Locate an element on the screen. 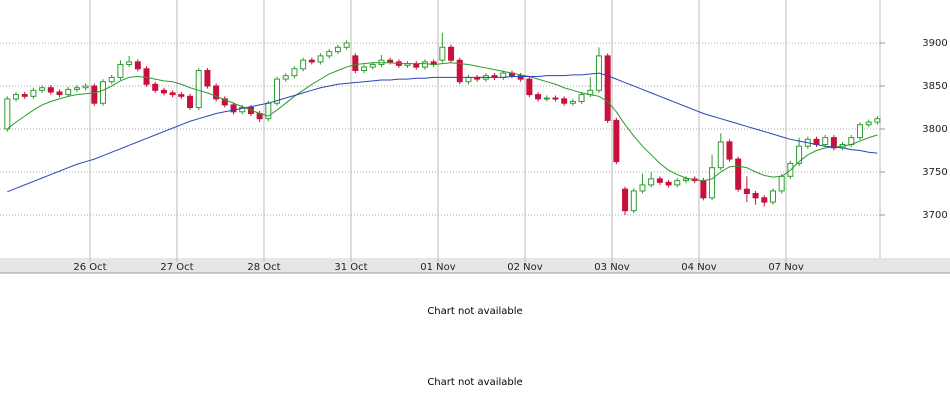 Image resolution: width=950 pixels, height=418 pixels. y-tick-label: 3750 is located at coordinates (934, 172).